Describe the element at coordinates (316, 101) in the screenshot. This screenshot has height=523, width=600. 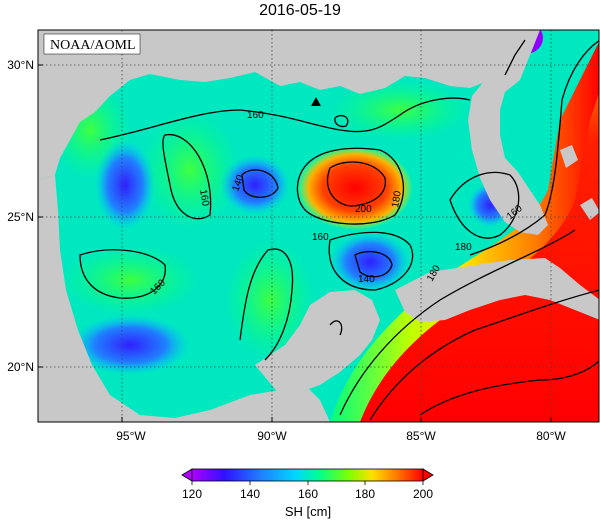
I see `triangle-marker` at that location.